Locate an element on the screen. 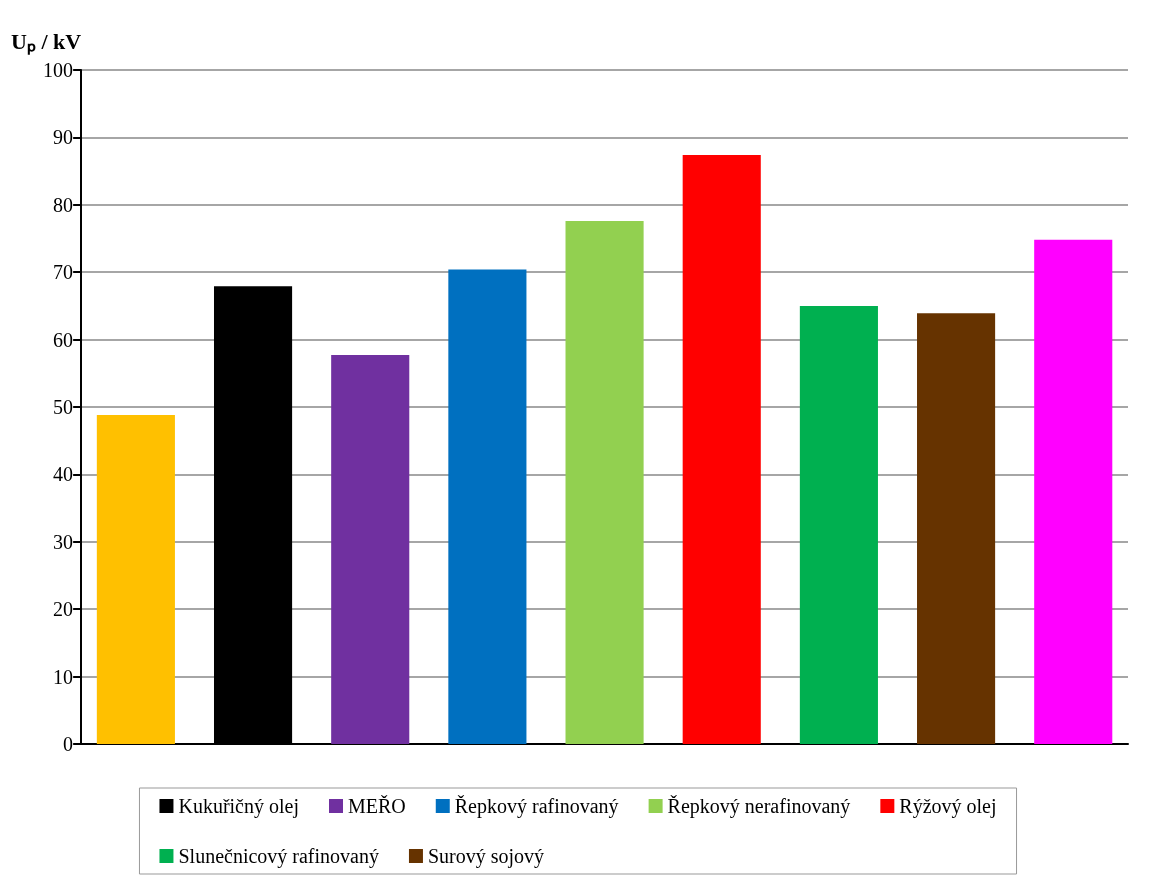 This screenshot has height=894, width=1156. y-tick-label: 80 is located at coordinates (63, 204).